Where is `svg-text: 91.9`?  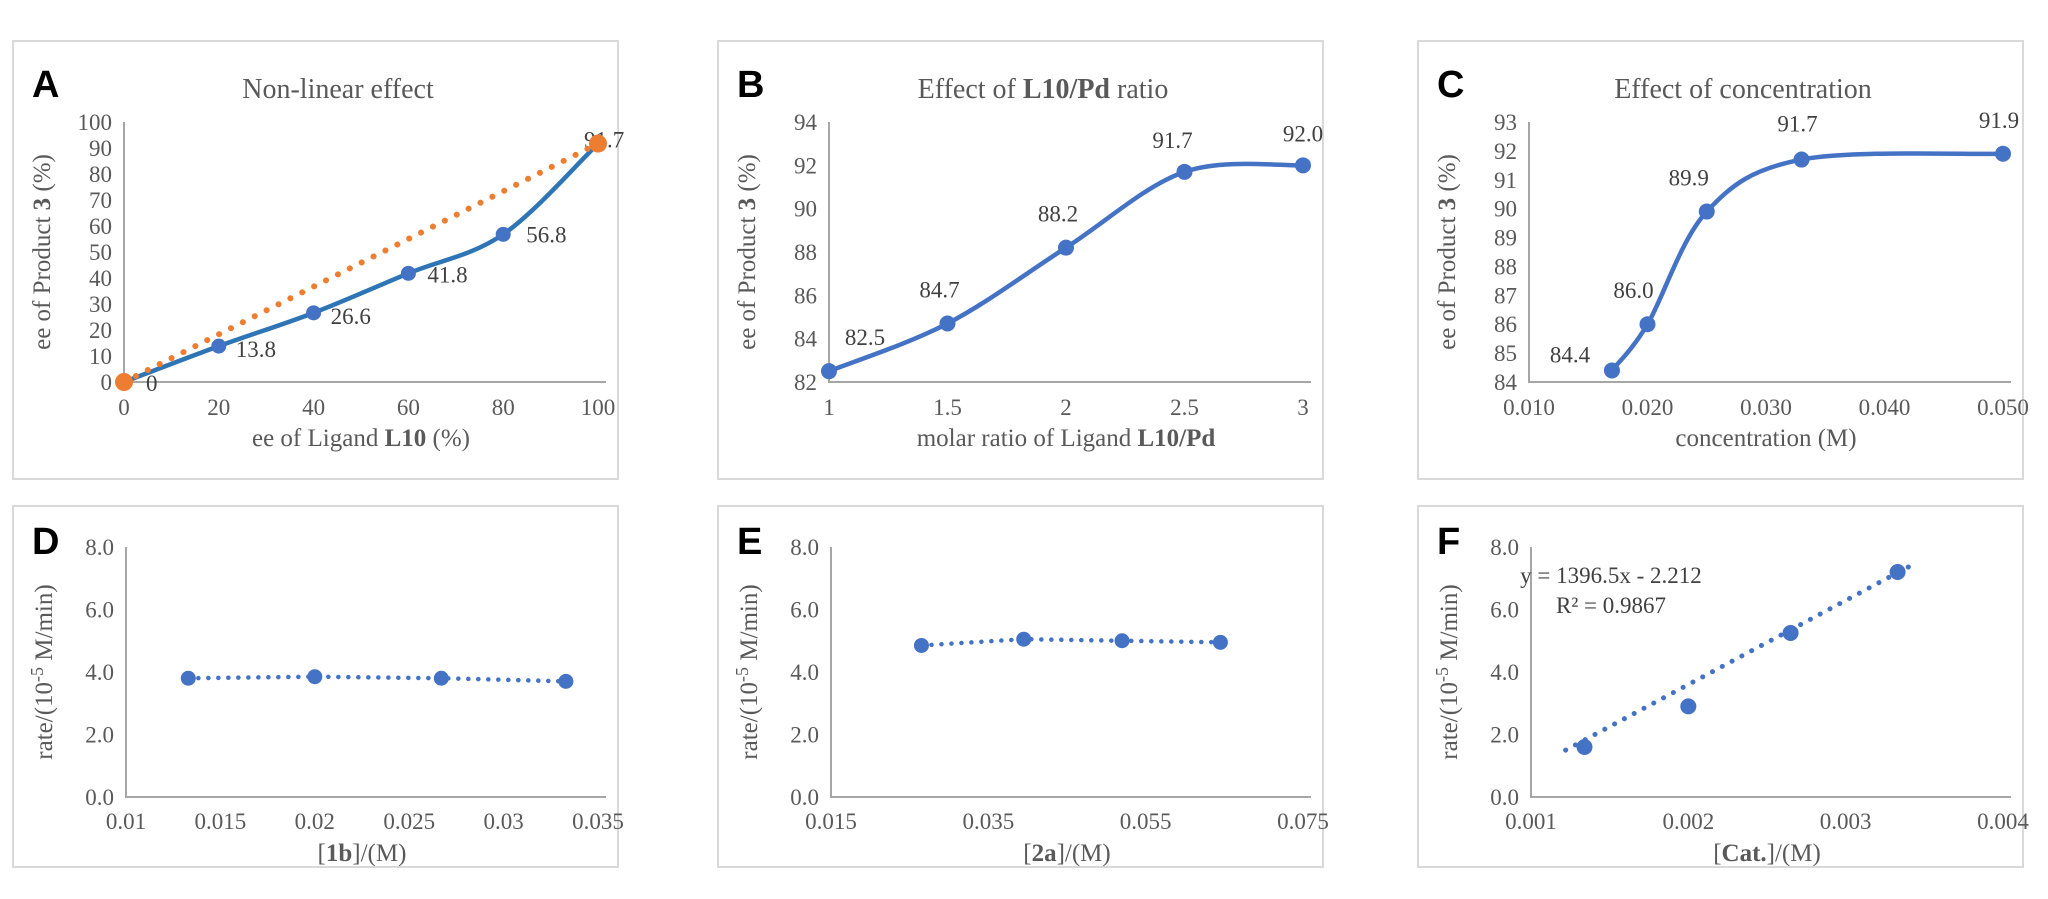 svg-text: 91.9 is located at coordinates (1999, 120).